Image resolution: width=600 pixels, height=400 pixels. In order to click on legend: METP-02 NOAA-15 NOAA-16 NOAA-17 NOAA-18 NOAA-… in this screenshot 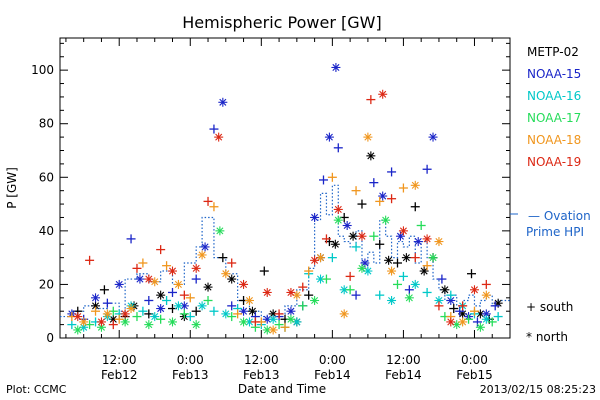, I will do `click(550, 194)`.